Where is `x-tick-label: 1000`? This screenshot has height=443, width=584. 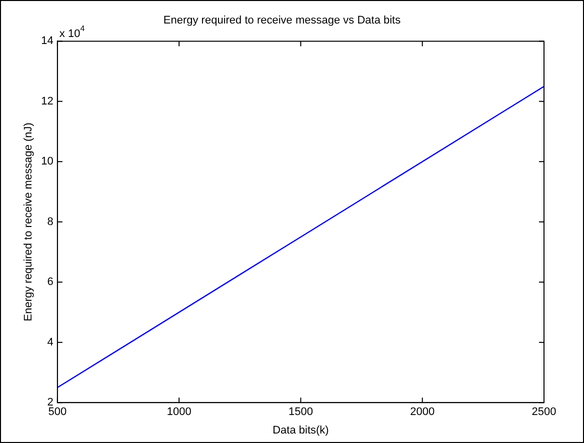
x-tick-label: 1000 is located at coordinates (179, 412).